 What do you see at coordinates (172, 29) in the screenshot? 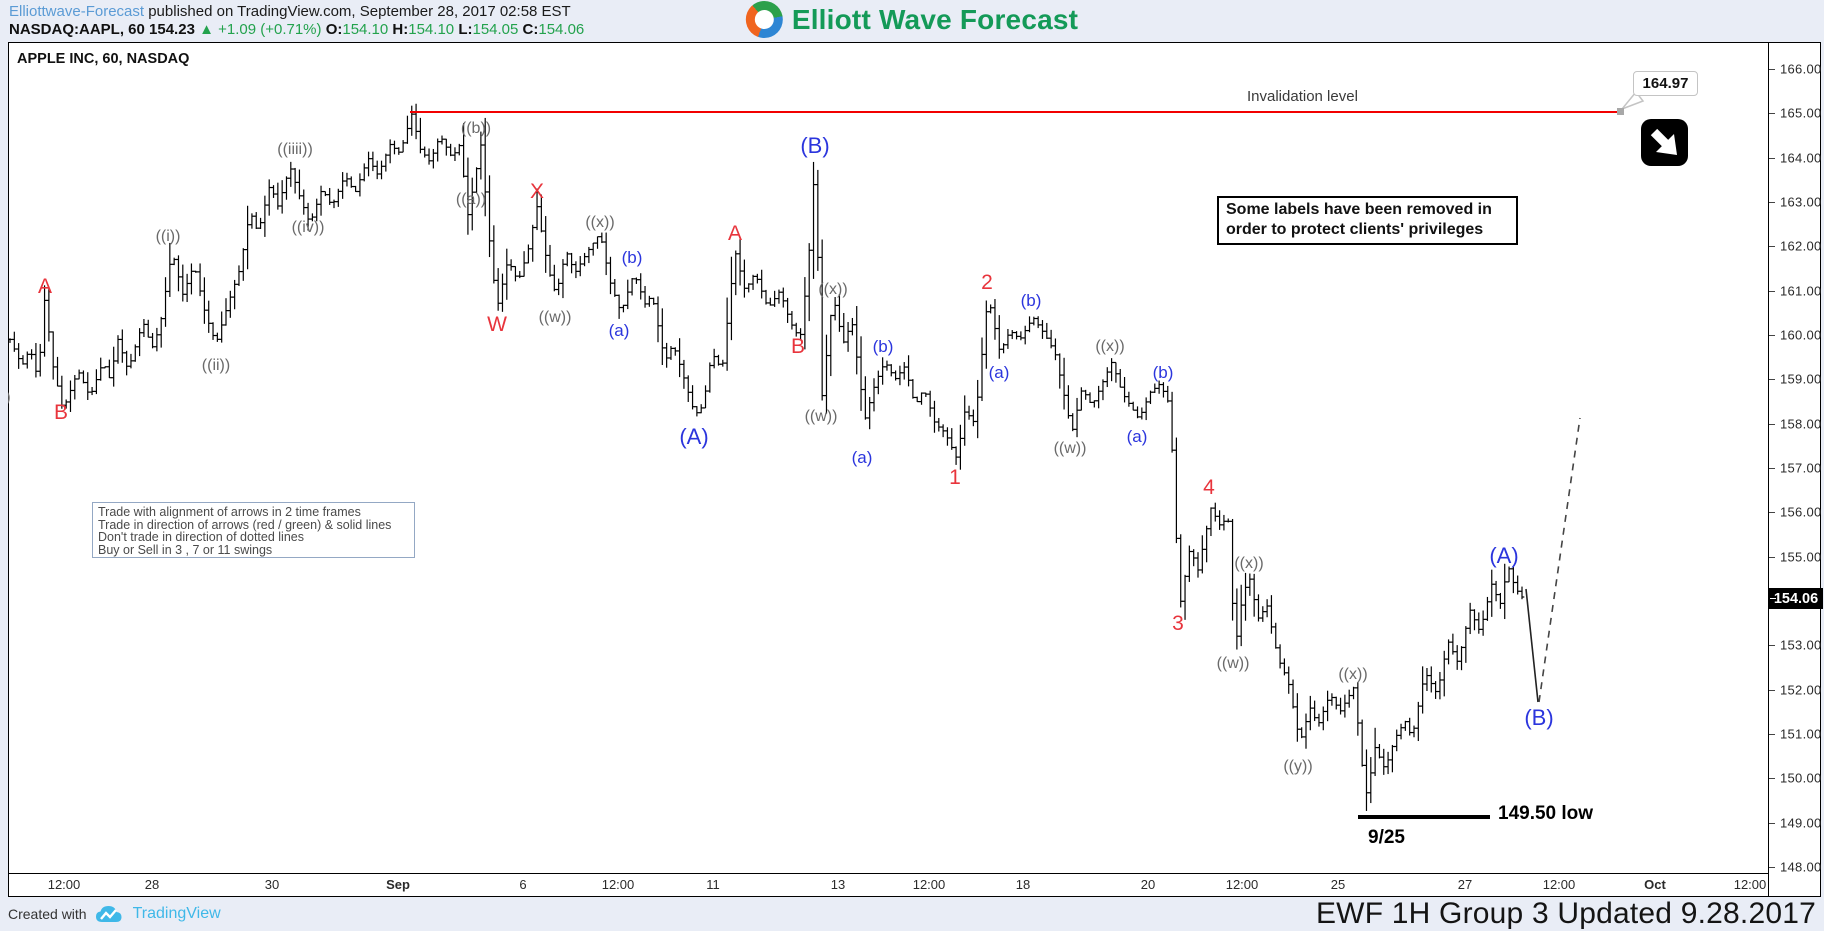
I see `last-price: 154.23` at bounding box center [172, 29].